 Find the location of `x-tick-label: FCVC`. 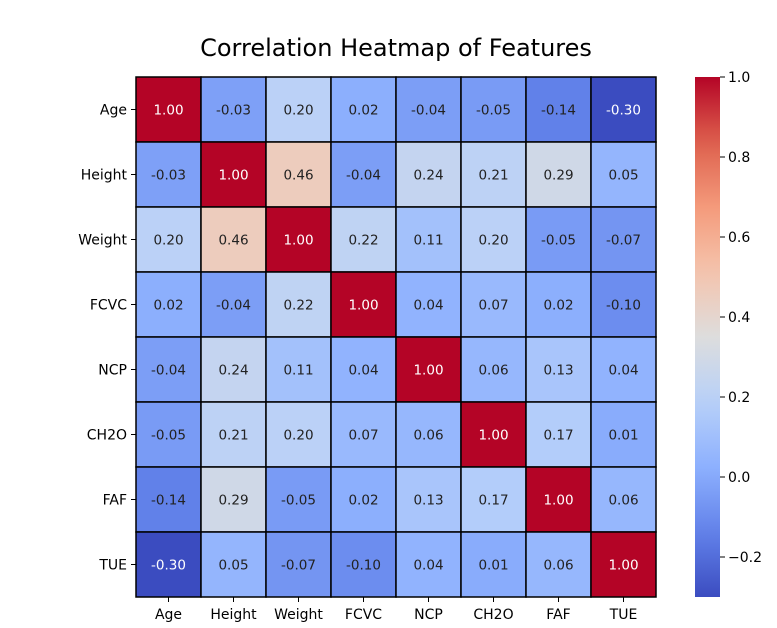

x-tick-label: FCVC is located at coordinates (363, 615).